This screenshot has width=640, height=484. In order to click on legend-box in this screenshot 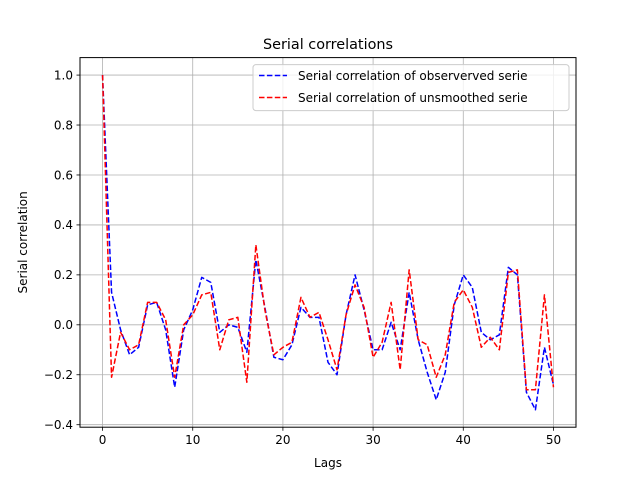, I will do `click(411, 88)`.